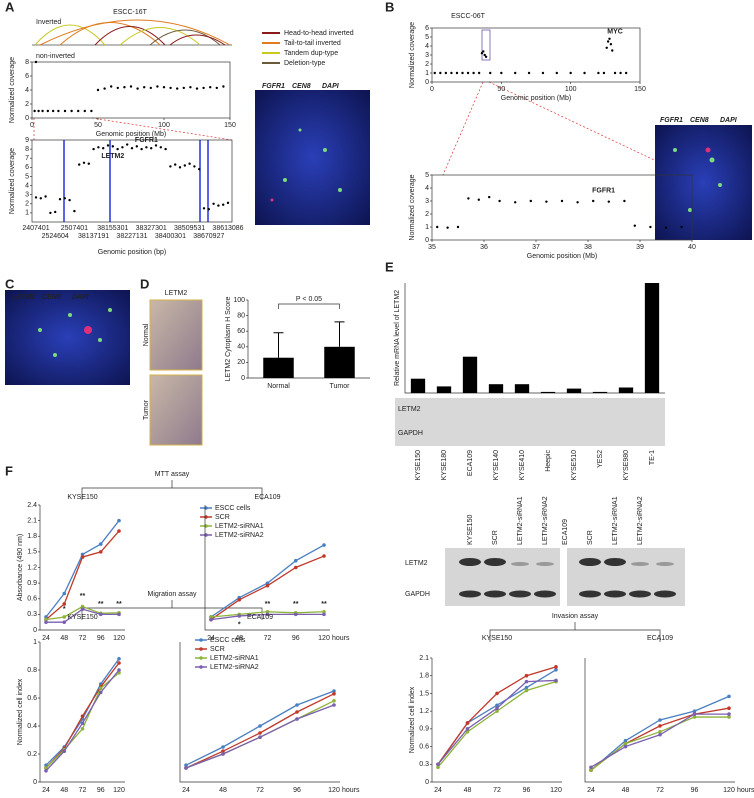 The image size is (754, 798). What do you see at coordinates (217, 649) in the screenshot?
I see `legend-label: SCR` at bounding box center [217, 649].